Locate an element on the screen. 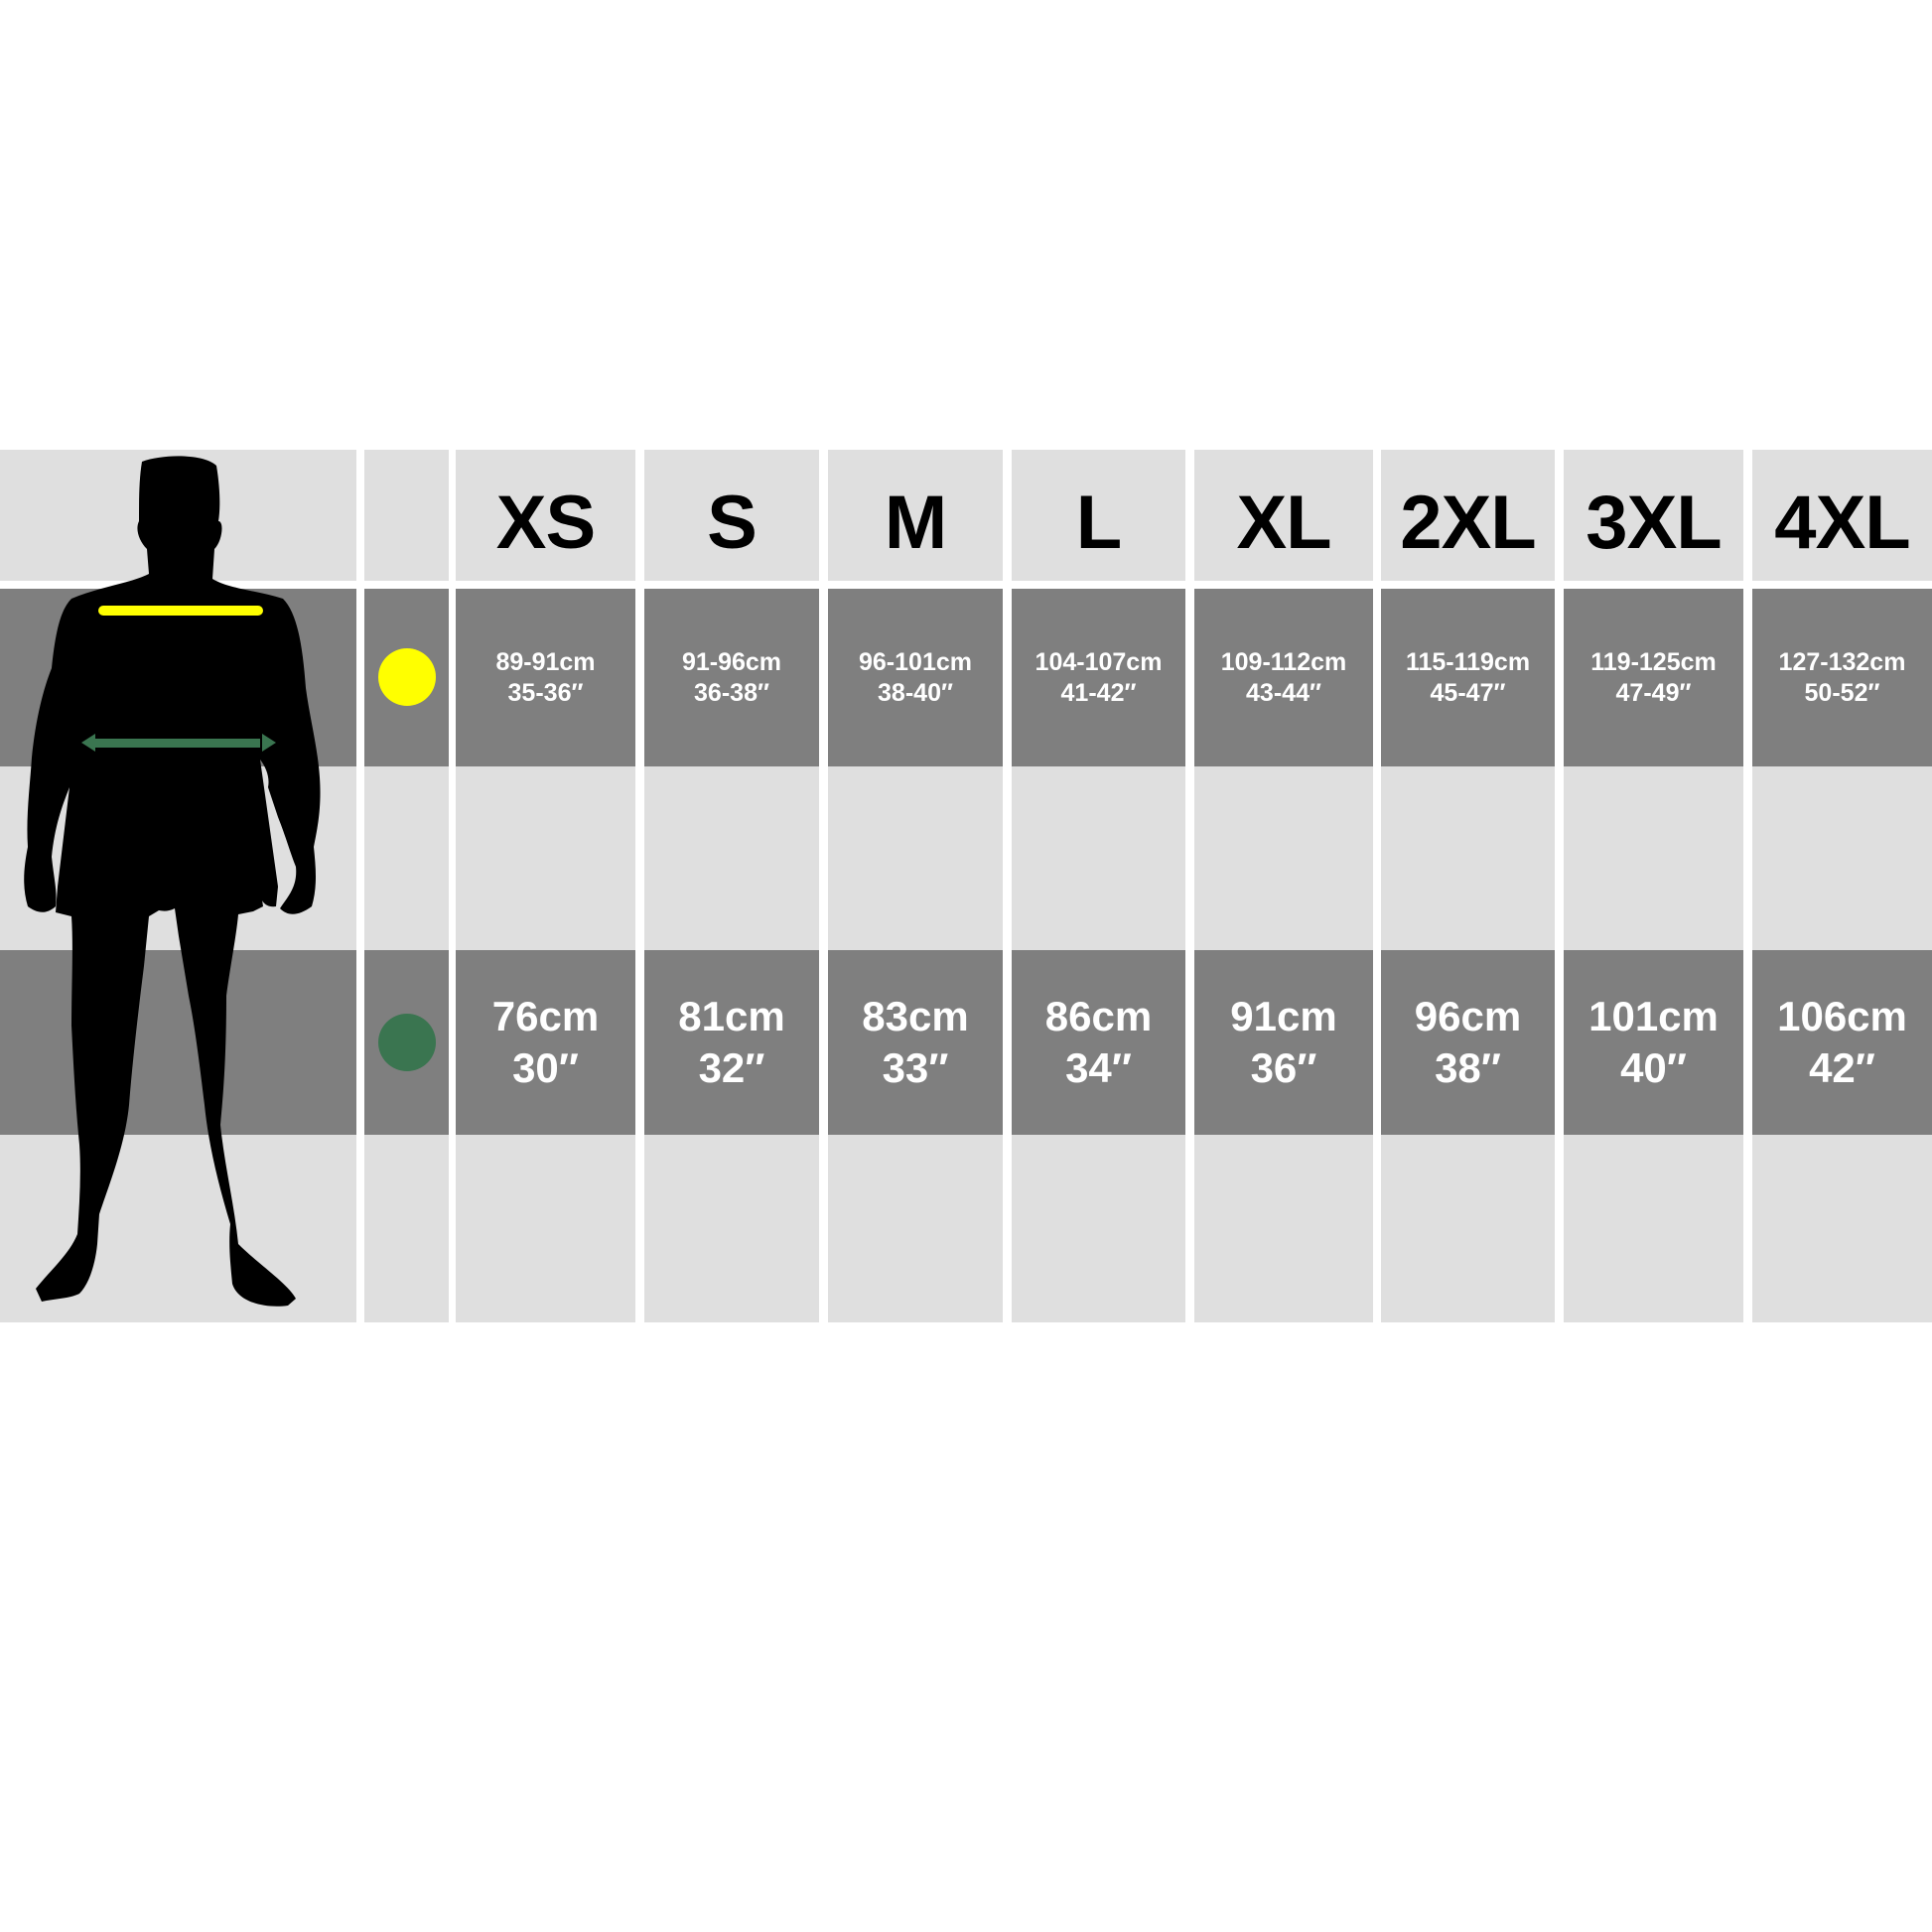  size-header: M is located at coordinates (915, 516).